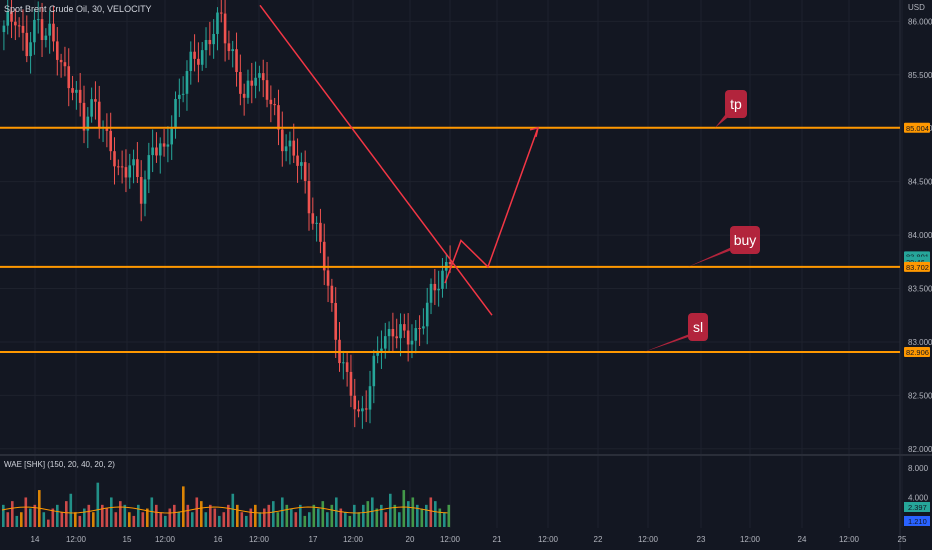  What do you see at coordinates (491, 205) in the screenshot?
I see `projection-path` at bounding box center [491, 205].